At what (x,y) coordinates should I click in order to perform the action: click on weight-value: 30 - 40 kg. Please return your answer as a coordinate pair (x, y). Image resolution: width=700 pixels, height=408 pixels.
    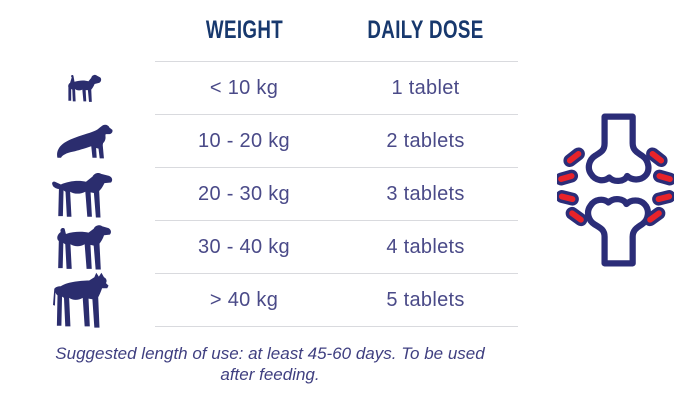
    Looking at the image, I should click on (244, 247).